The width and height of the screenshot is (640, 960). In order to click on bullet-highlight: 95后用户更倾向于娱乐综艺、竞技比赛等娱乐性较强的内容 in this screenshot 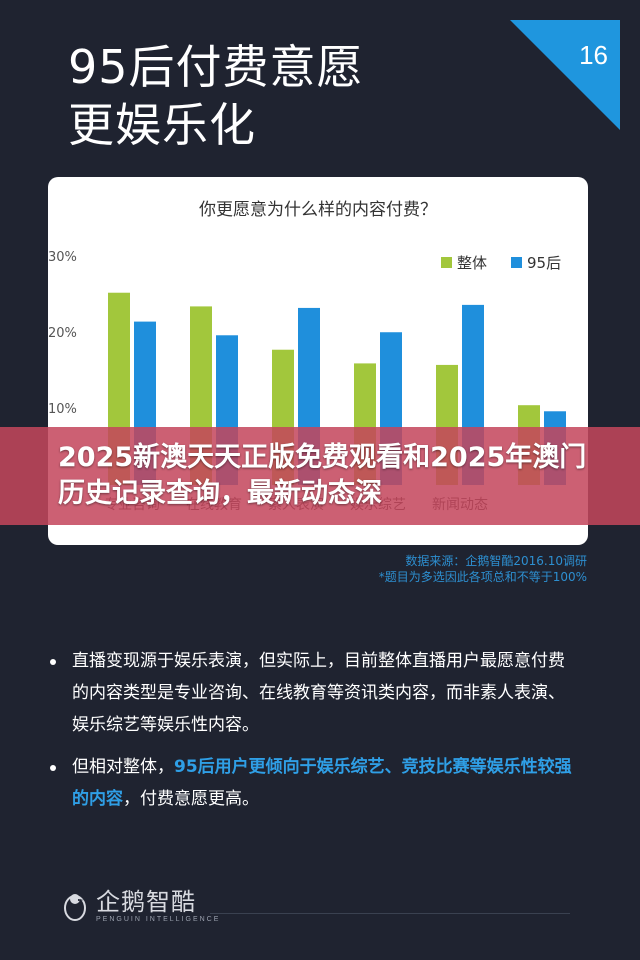, I will do `click(322, 783)`.